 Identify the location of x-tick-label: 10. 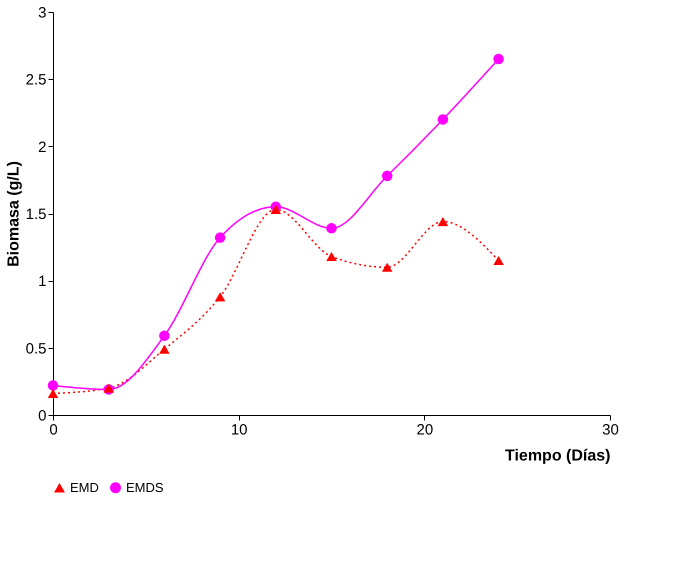
(239, 430).